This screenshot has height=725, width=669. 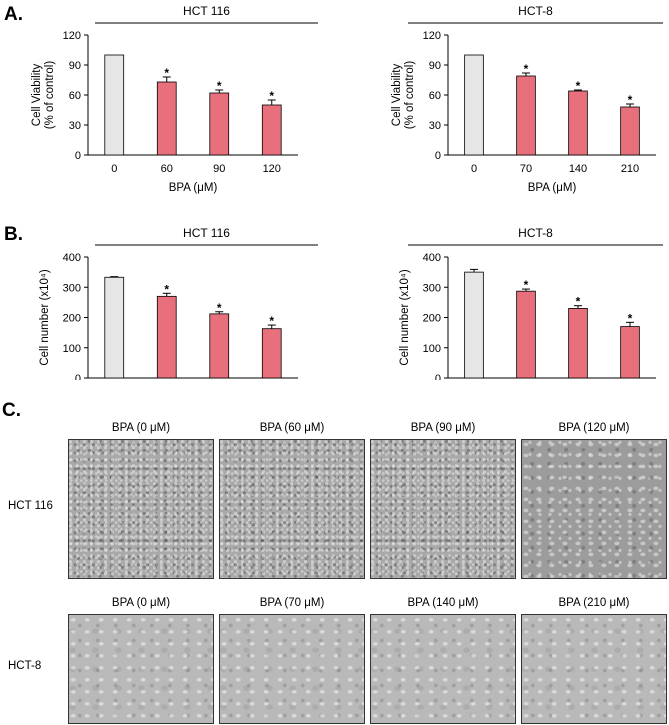 What do you see at coordinates (405, 317) in the screenshot?
I see `y-axis-label-b2: Cell number (x10⁴)` at bounding box center [405, 317].